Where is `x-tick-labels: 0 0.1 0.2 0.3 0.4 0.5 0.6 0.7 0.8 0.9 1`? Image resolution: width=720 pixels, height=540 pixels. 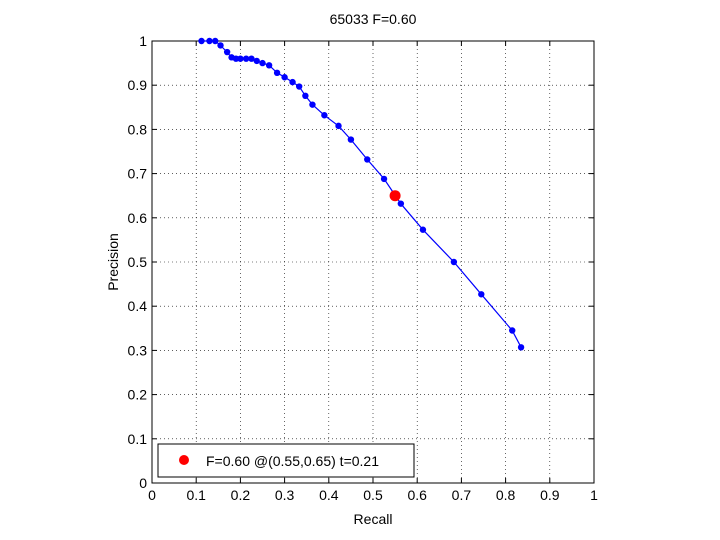
x-tick-labels: 0 0.1 0.2 0.3 0.4 0.5 0.6 0.7 0.8 0.9 1 is located at coordinates (373, 495).